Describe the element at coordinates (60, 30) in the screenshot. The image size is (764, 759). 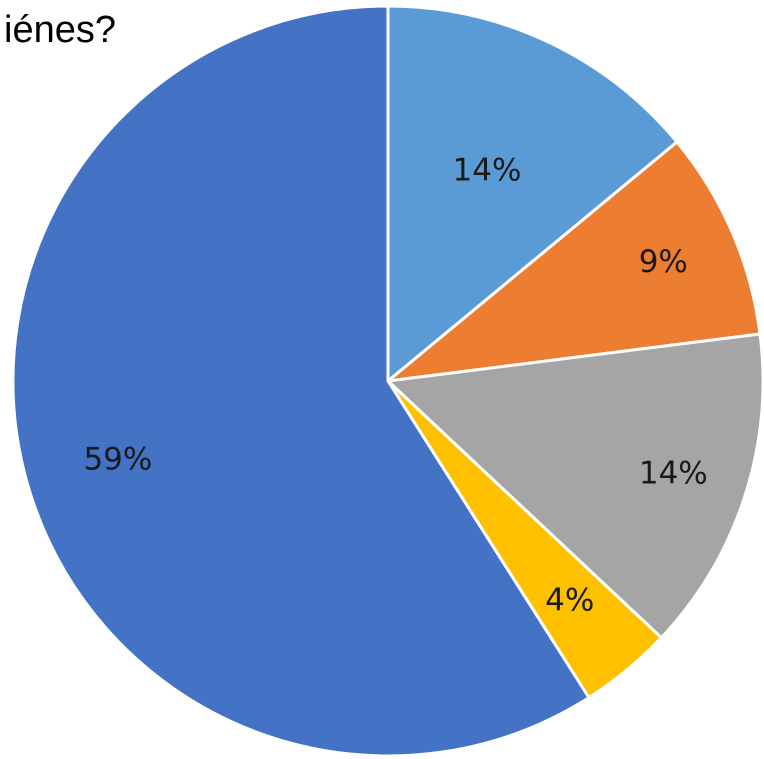
I see `chart-title: iénes?` at that location.